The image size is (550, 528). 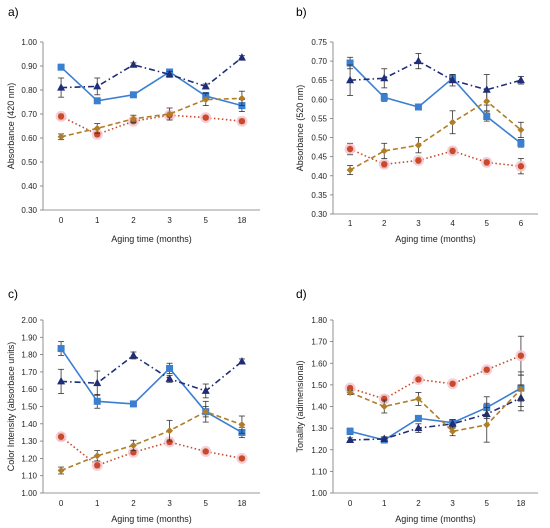 I want to click on y-tick-label: 0.65, so click(x=319, y=80).